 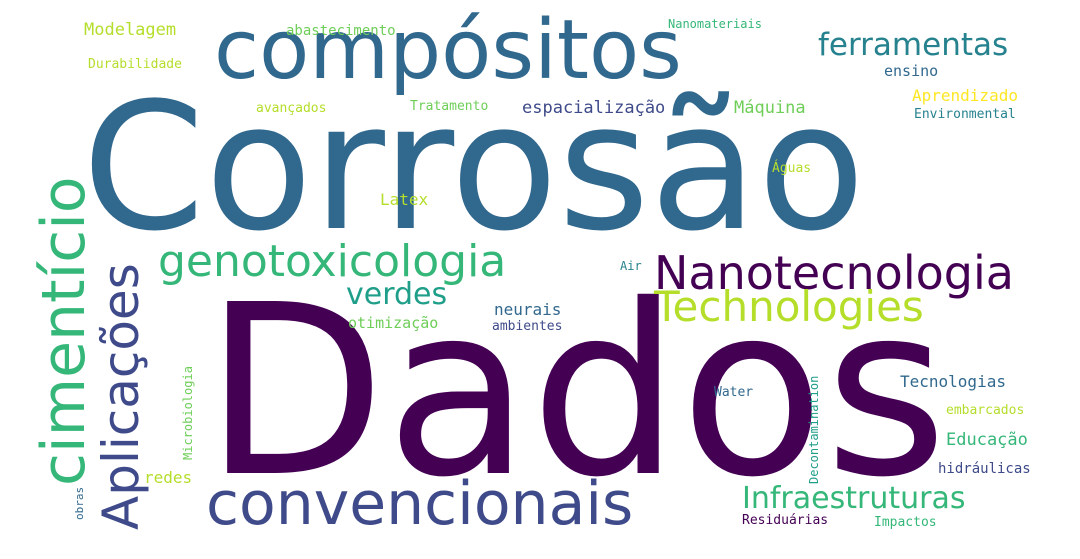 I want to click on word-air: Air, so click(x=631, y=266).